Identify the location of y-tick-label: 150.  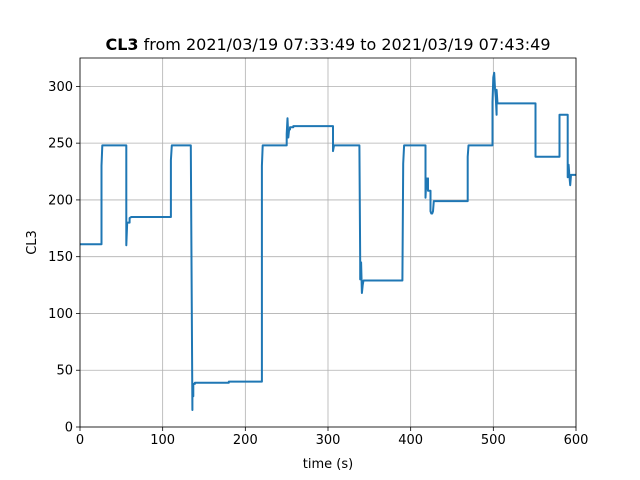
(60, 257).